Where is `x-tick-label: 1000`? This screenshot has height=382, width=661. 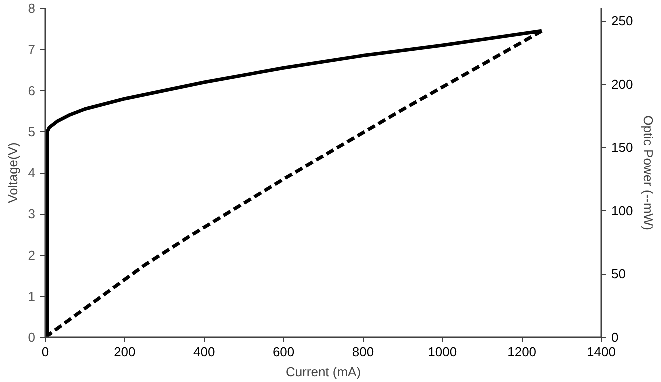 x-tick-label: 1000 is located at coordinates (443, 352).